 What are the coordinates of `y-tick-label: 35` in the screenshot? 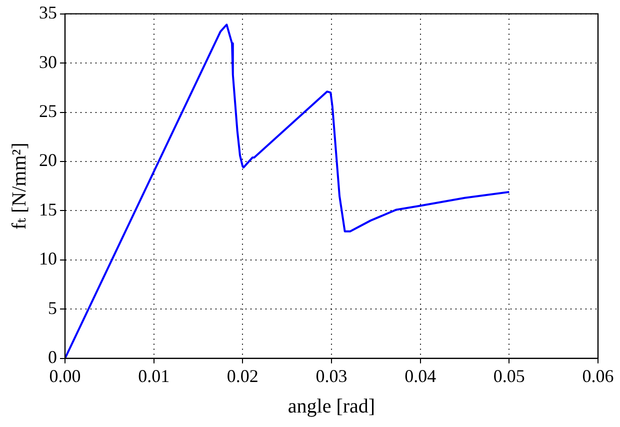 It's located at (48, 12).